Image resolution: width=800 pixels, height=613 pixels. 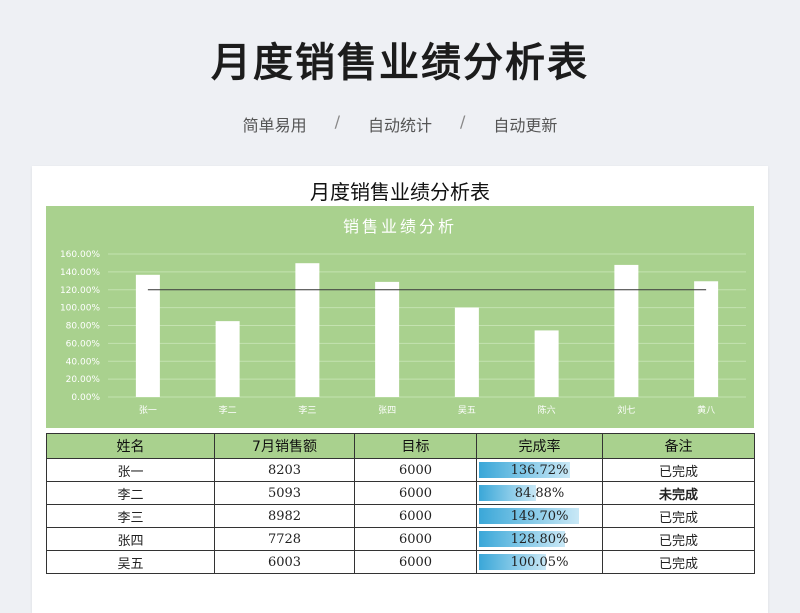 I want to click on cell-rate-text: 136.72%, so click(x=539, y=470).